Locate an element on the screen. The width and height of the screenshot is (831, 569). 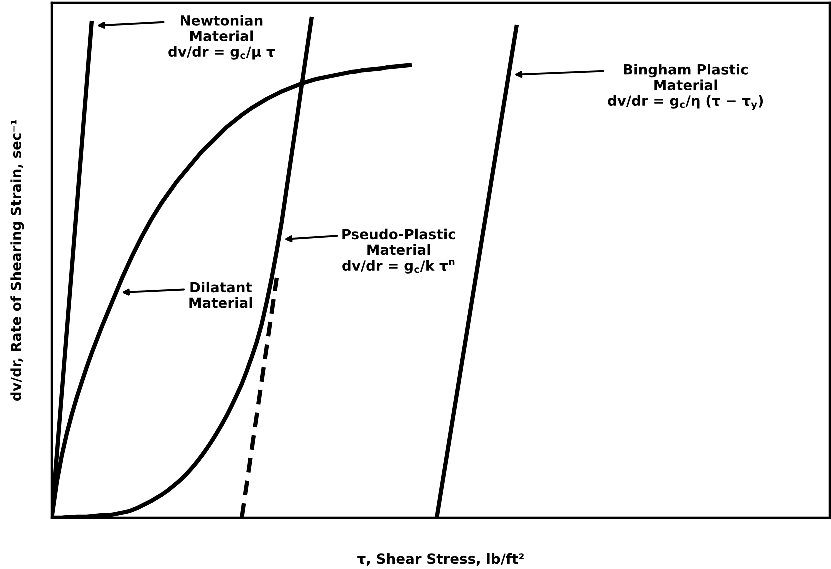
annotation: Pseudo-Plastic Material dv/dr = g$_{c}$/k τ$^{n}$ is located at coordinates (399, 251).